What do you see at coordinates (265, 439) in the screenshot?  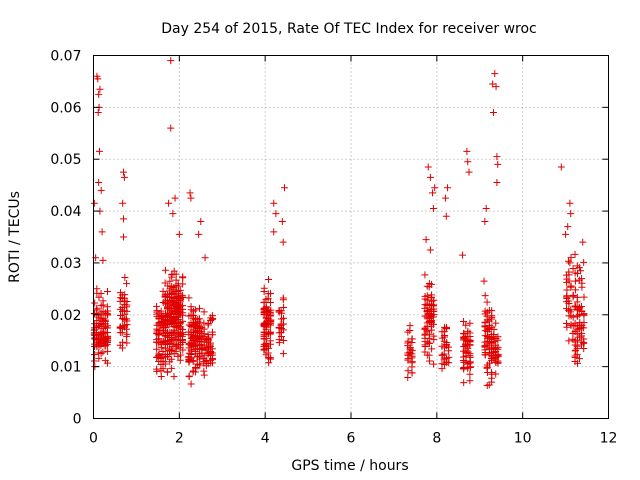 I see `x-tick-label: 4` at bounding box center [265, 439].